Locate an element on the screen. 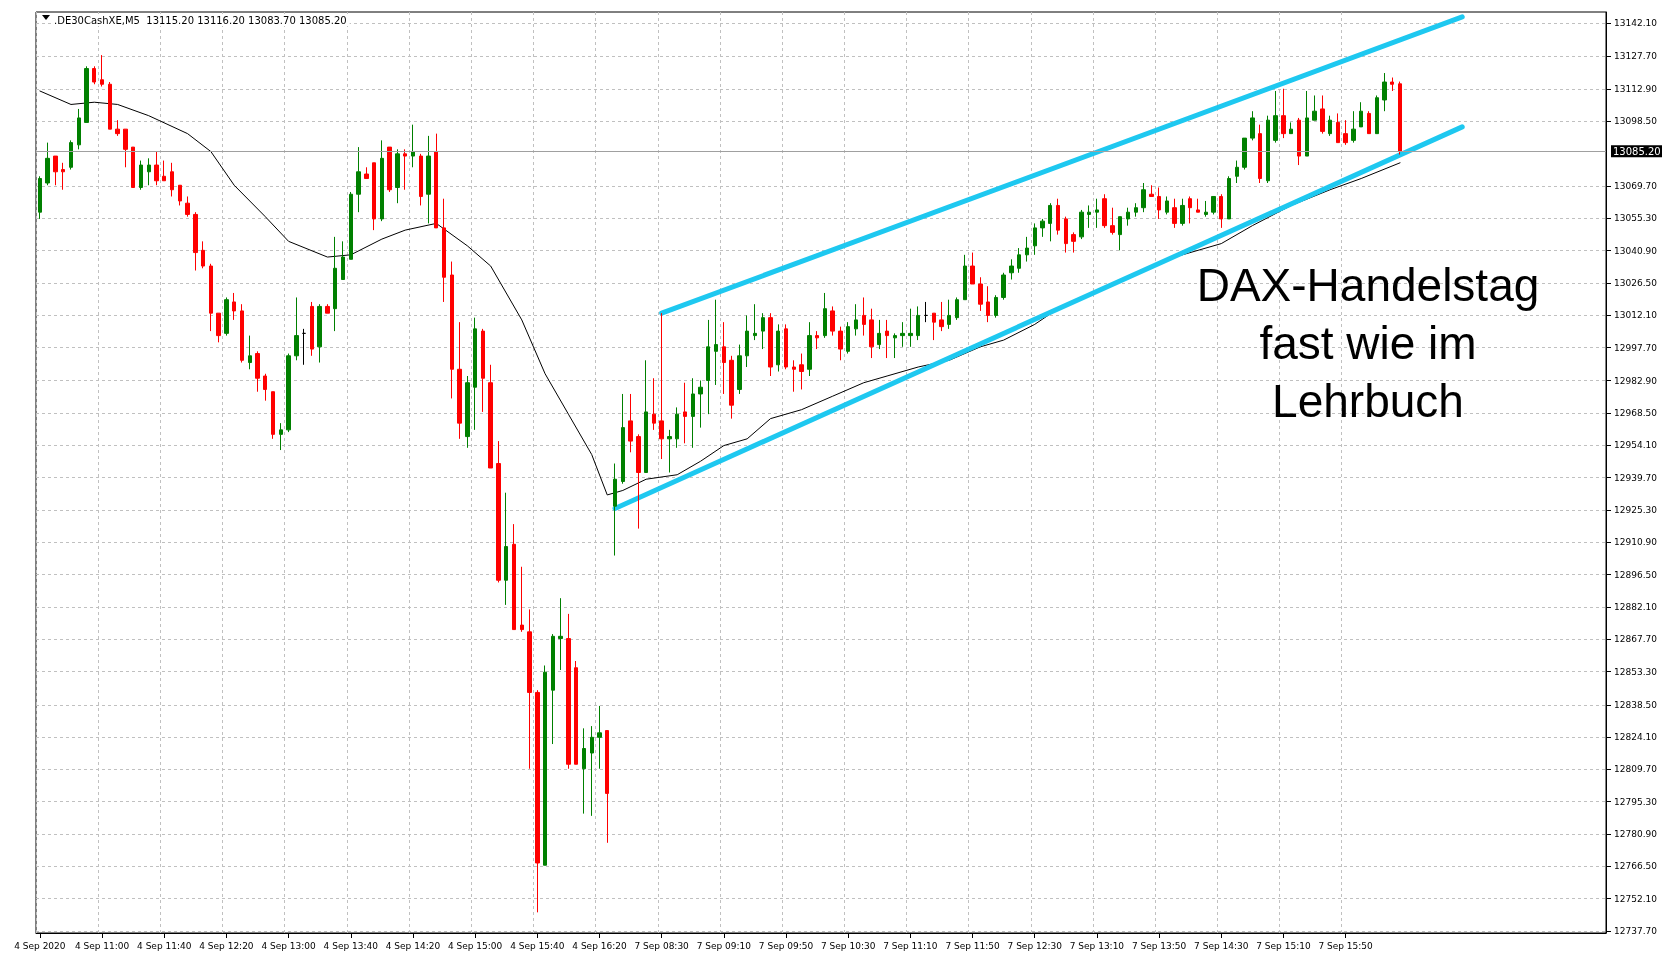  y-tick-label: 13026.50 is located at coordinates (1636, 282).